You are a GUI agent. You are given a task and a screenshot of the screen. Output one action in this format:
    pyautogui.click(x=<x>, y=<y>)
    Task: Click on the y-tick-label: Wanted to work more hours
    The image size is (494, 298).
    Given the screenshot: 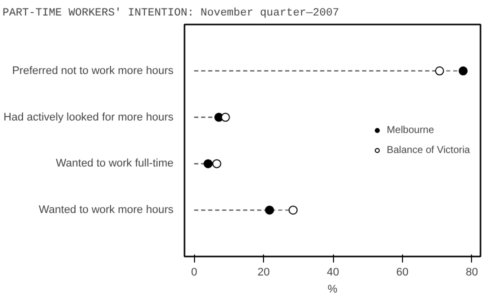 What is the action you would take?
    pyautogui.click(x=106, y=210)
    